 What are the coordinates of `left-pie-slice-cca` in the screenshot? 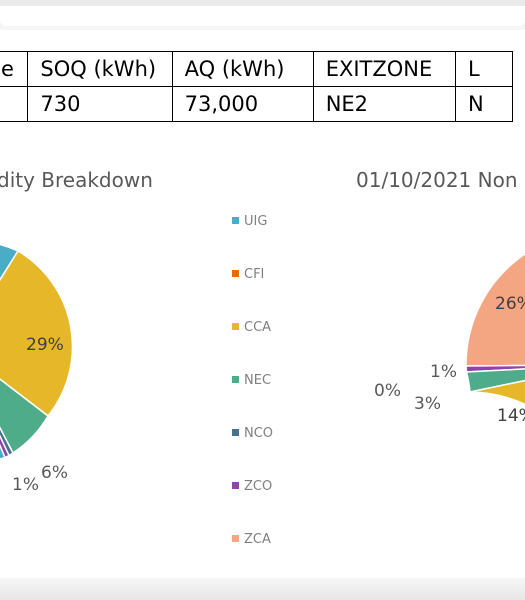 It's located at (37, 333).